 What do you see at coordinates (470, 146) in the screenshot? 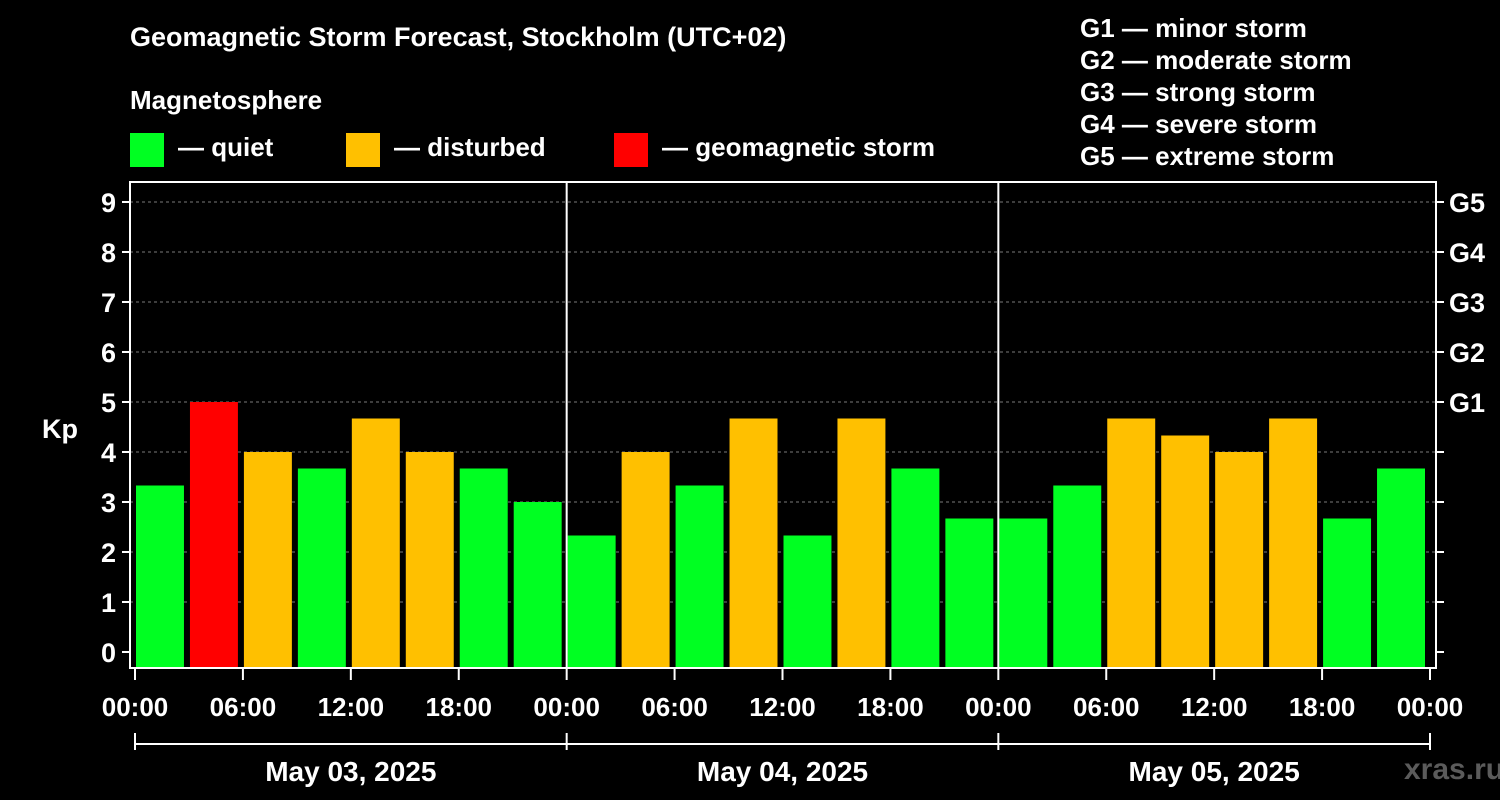
I see `legend-label-disturbed: — disturbed` at bounding box center [470, 146].